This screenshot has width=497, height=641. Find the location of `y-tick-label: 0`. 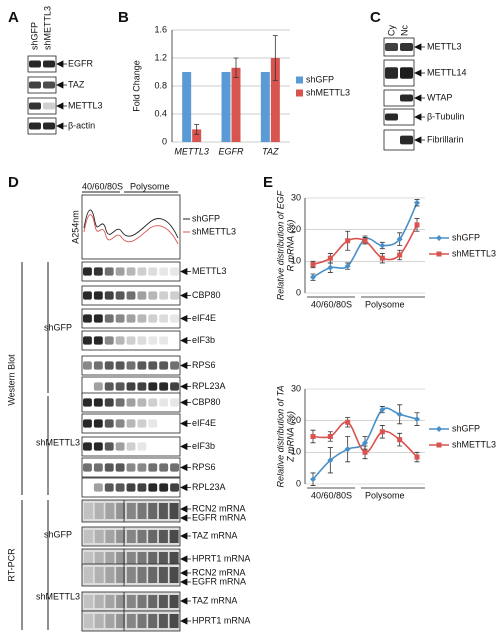

y-tick-label: 0 is located at coordinates (298, 292).